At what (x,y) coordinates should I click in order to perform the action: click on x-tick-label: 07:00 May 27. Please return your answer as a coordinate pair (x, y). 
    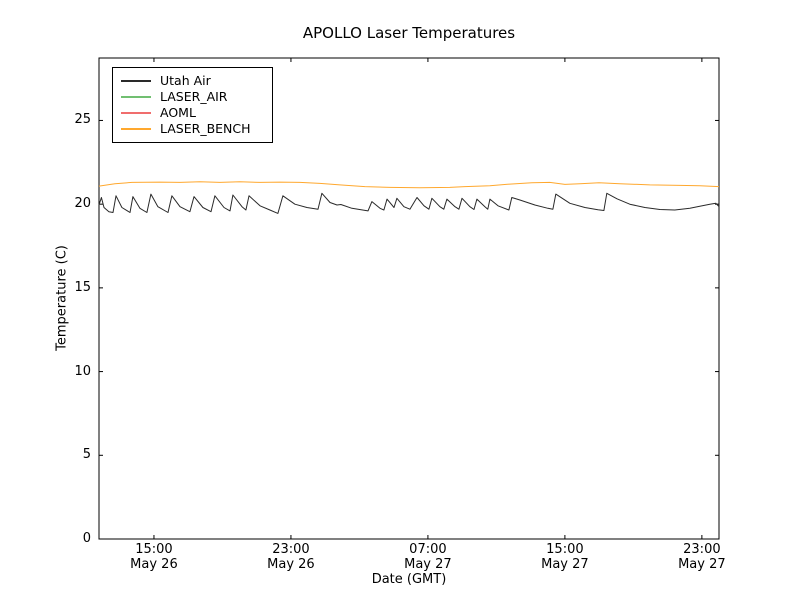
    Looking at the image, I should click on (428, 557).